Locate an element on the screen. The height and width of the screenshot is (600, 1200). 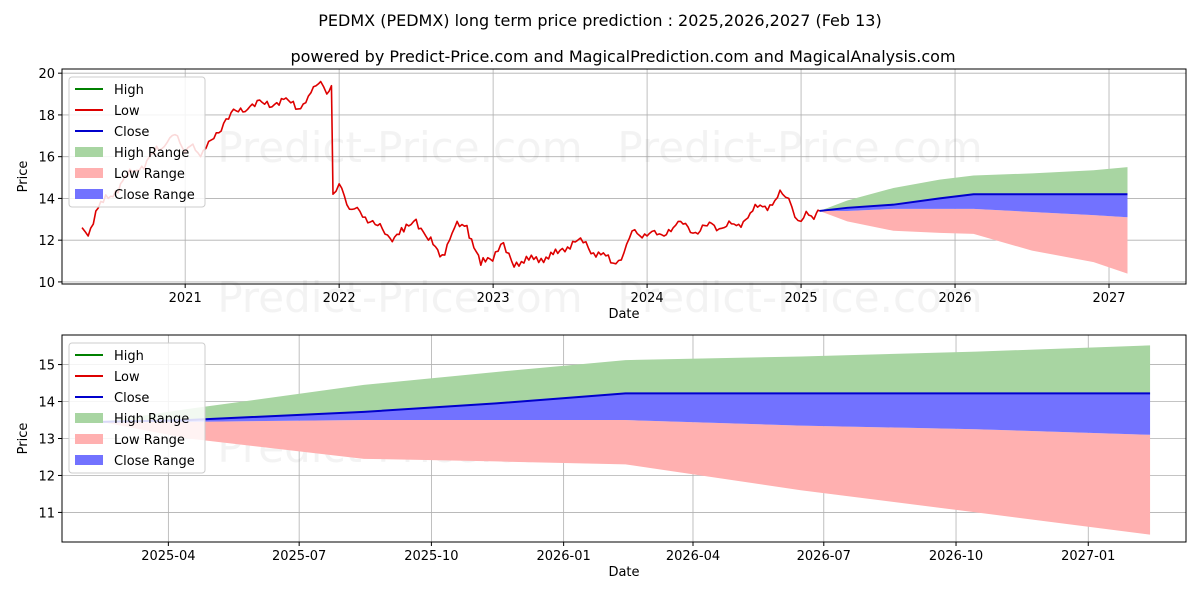
x-tick-label: 2026-01 is located at coordinates (563, 556).